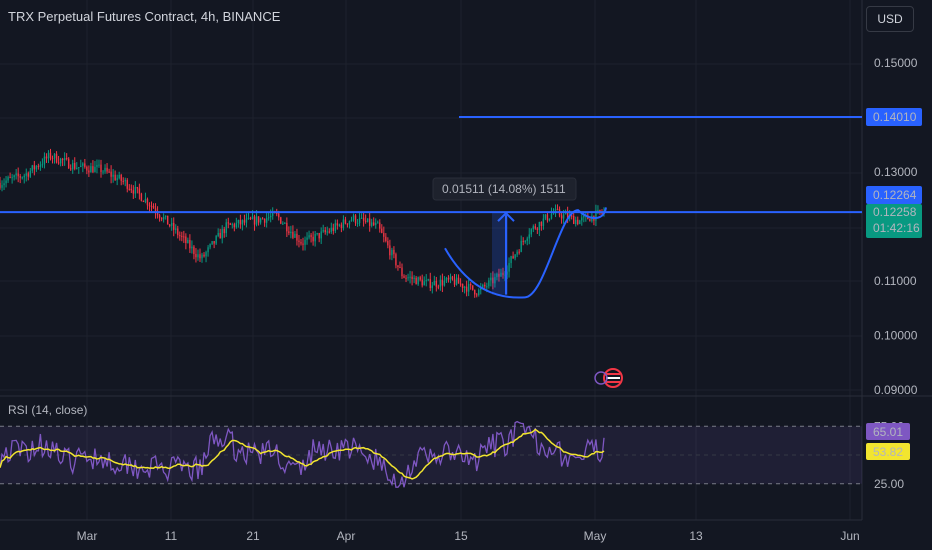 The width and height of the screenshot is (932, 550). What do you see at coordinates (896, 228) in the screenshot?
I see `price-tag-countdown: 01:42:16` at bounding box center [896, 228].